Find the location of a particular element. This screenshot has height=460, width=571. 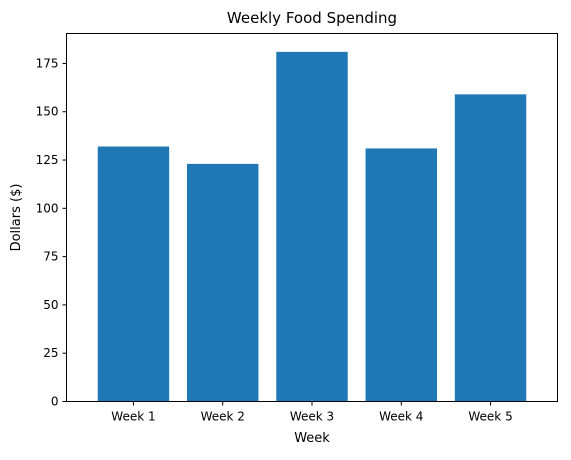

x-tick-label: Week 5 is located at coordinates (490, 417).